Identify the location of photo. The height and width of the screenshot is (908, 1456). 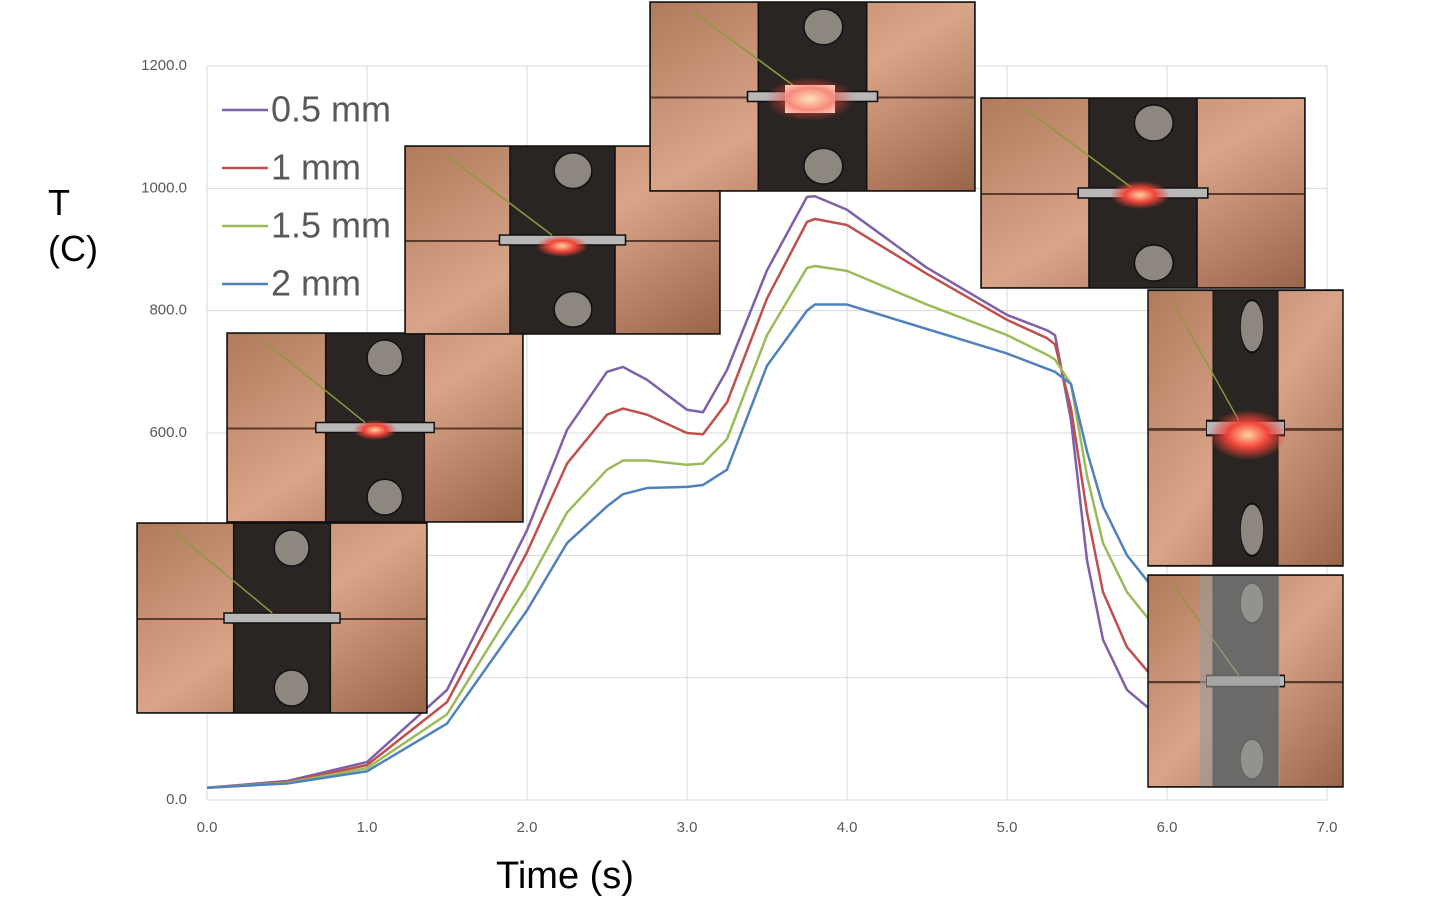
(282, 618).